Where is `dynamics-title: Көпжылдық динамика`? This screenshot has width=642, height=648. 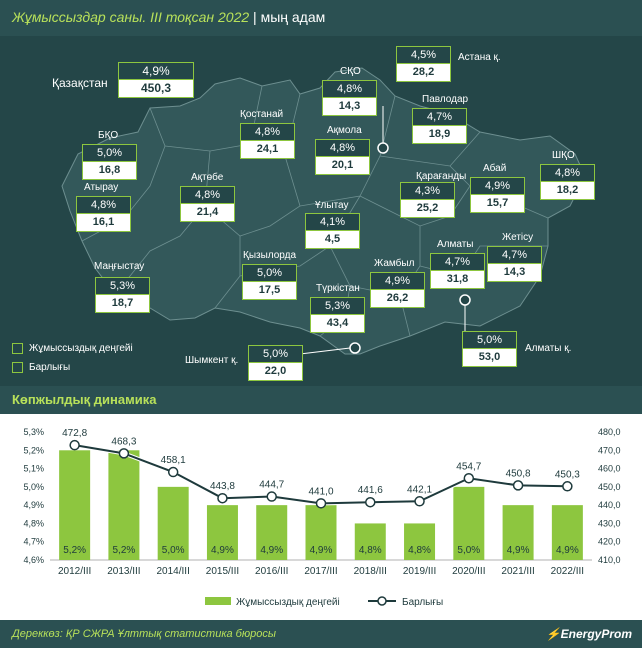
dynamics-title: Көпжылдық динамика is located at coordinates (84, 399).